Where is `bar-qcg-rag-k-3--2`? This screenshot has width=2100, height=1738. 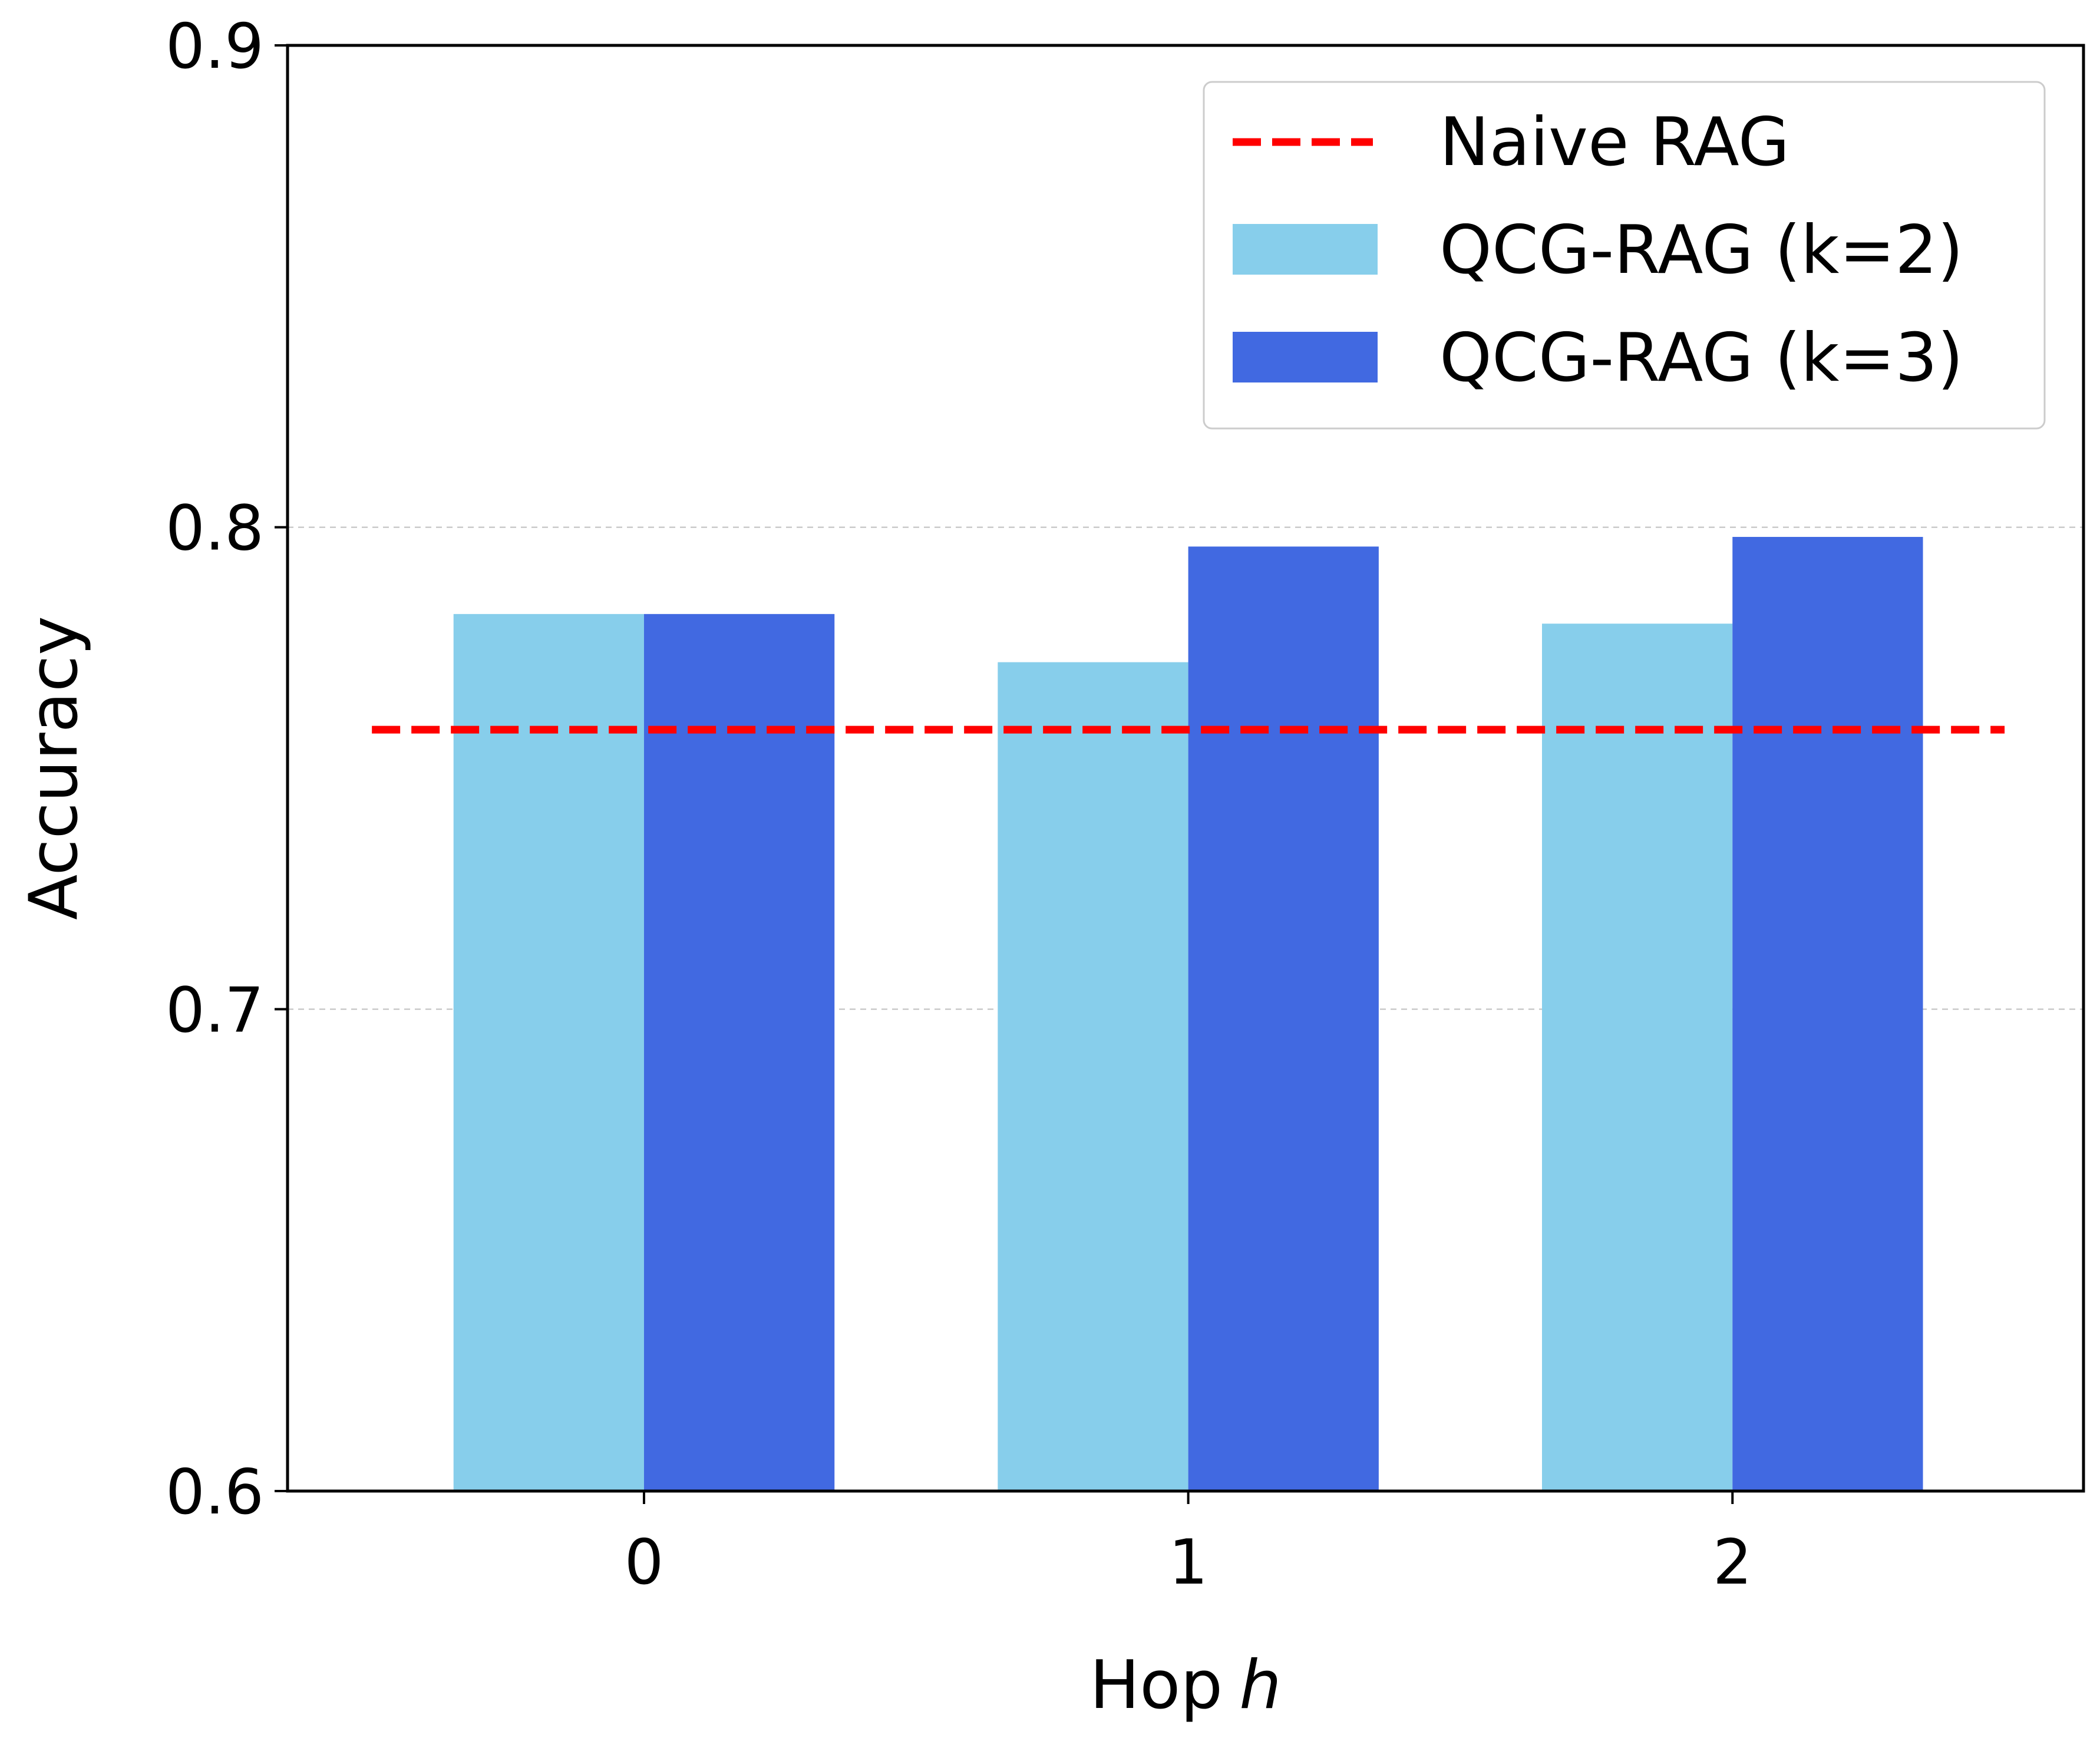 bar-qcg-rag-k-3--2 is located at coordinates (1827, 1014).